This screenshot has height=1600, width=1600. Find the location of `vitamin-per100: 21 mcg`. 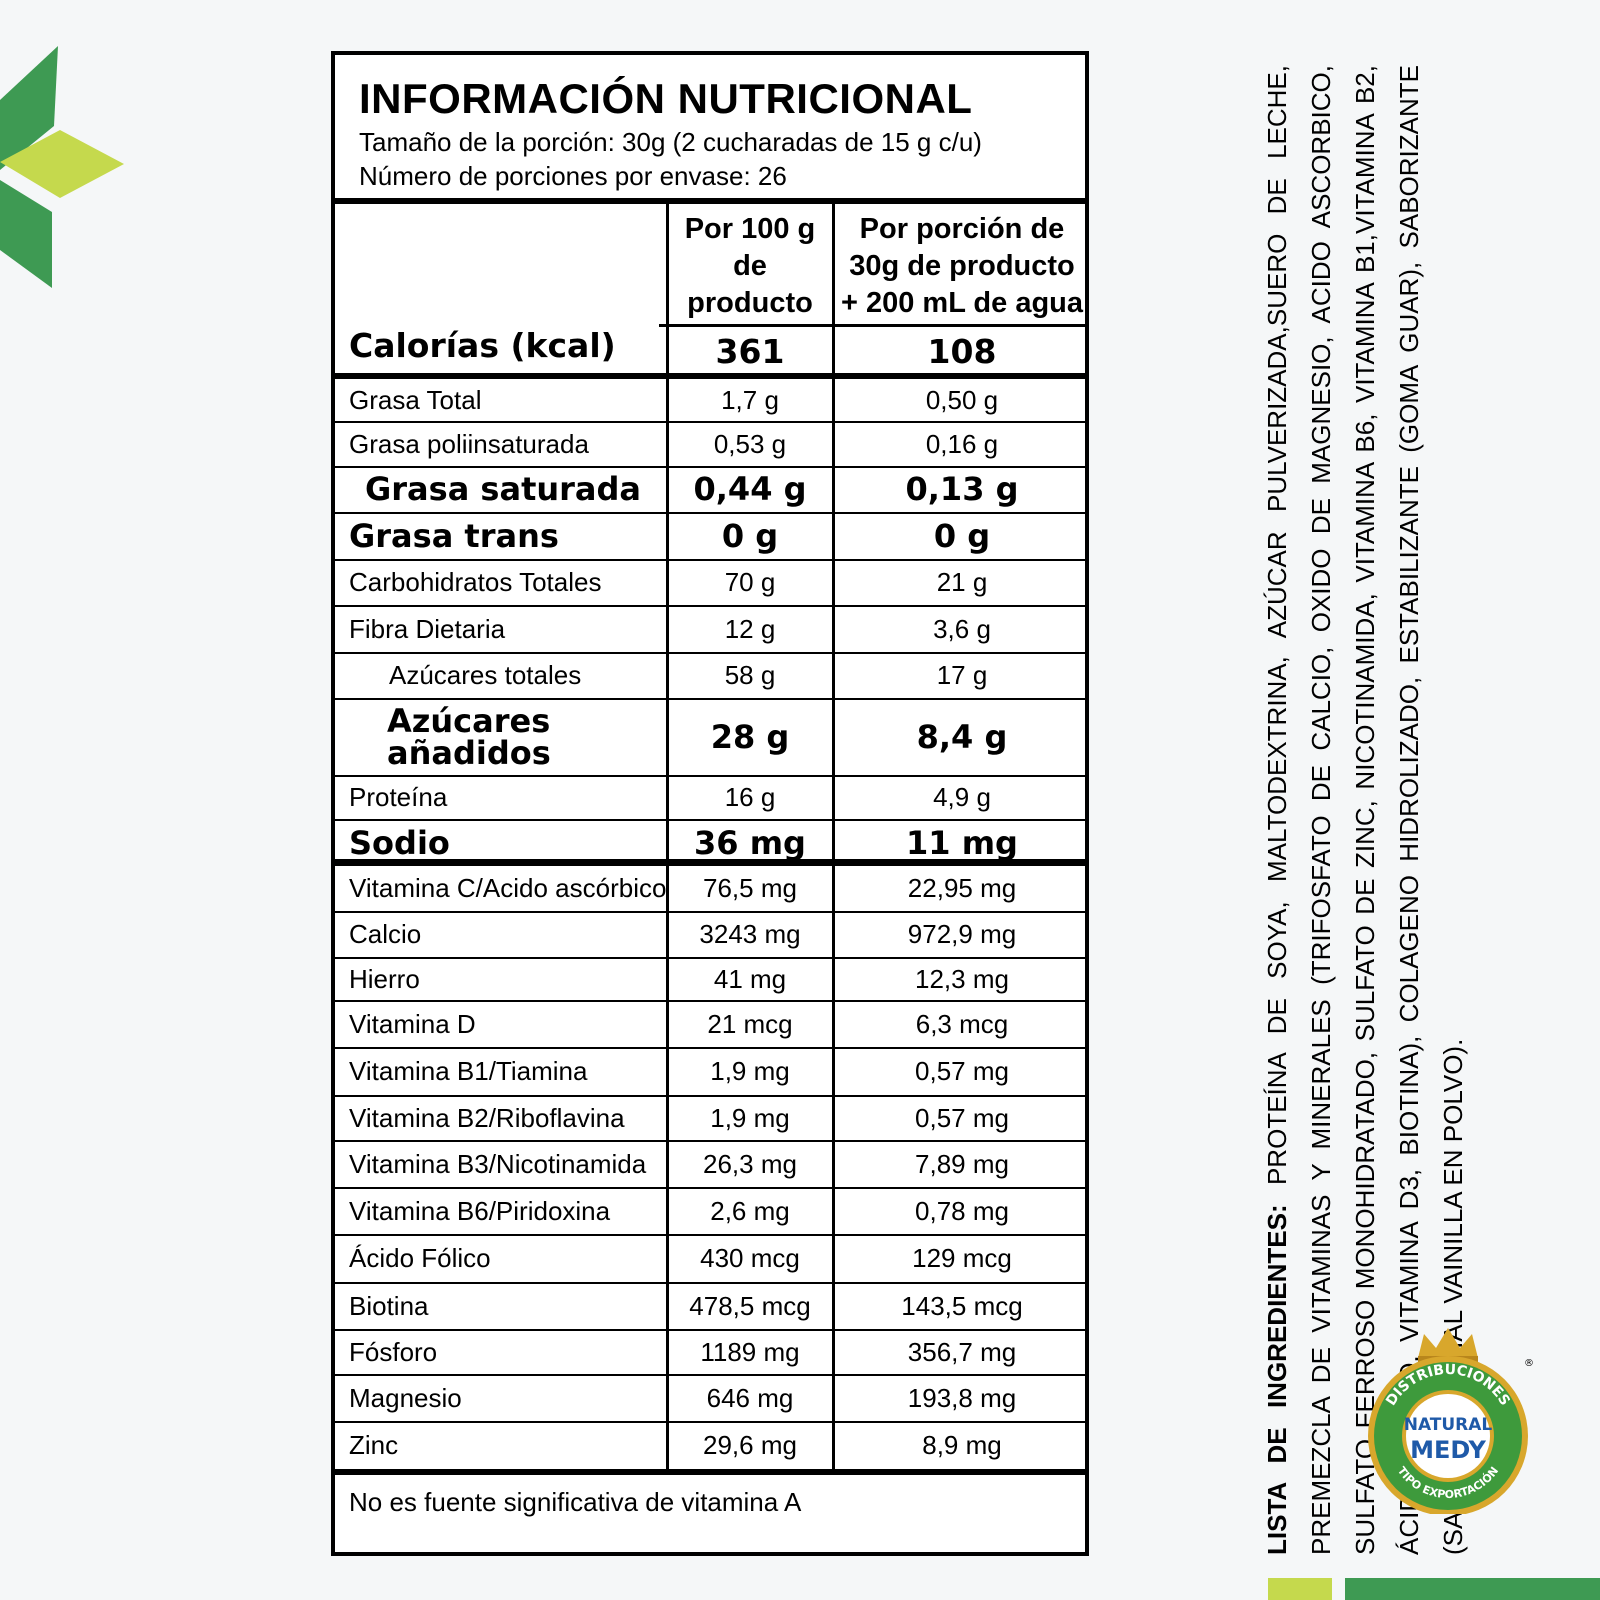

vitamin-per100: 21 mcg is located at coordinates (750, 1023).